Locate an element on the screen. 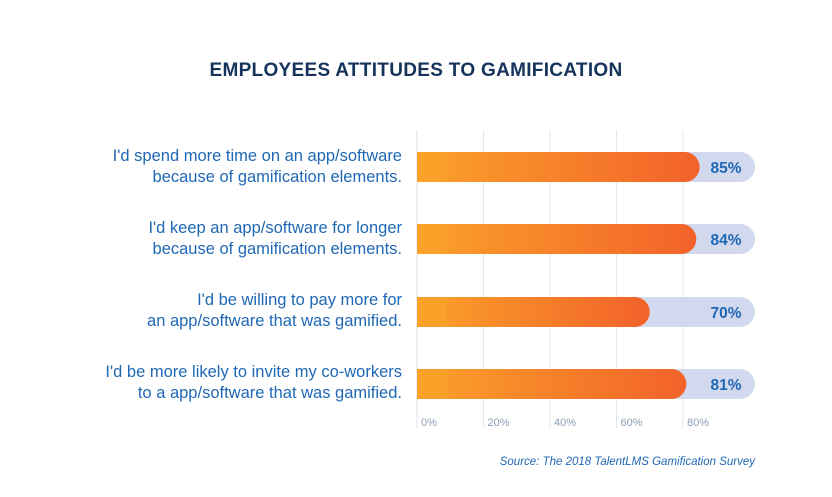 This screenshot has width=832, height=497. category-label-3-line-2: to a app/software that was gamified. is located at coordinates (269, 393).